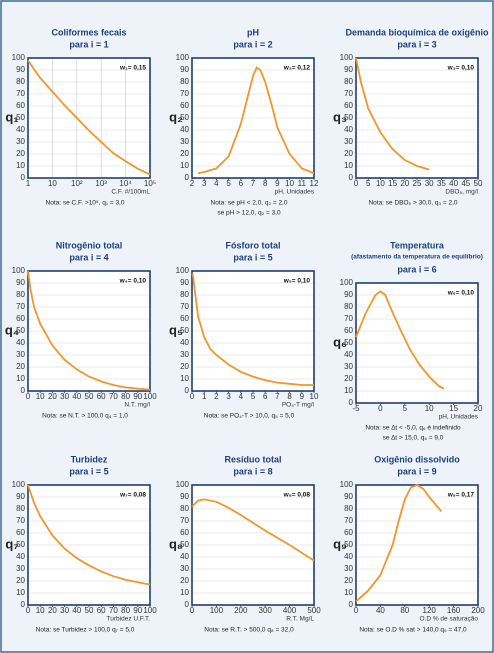 This screenshot has height=653, width=494. I want to click on x-tick-label: 60, so click(101, 610).